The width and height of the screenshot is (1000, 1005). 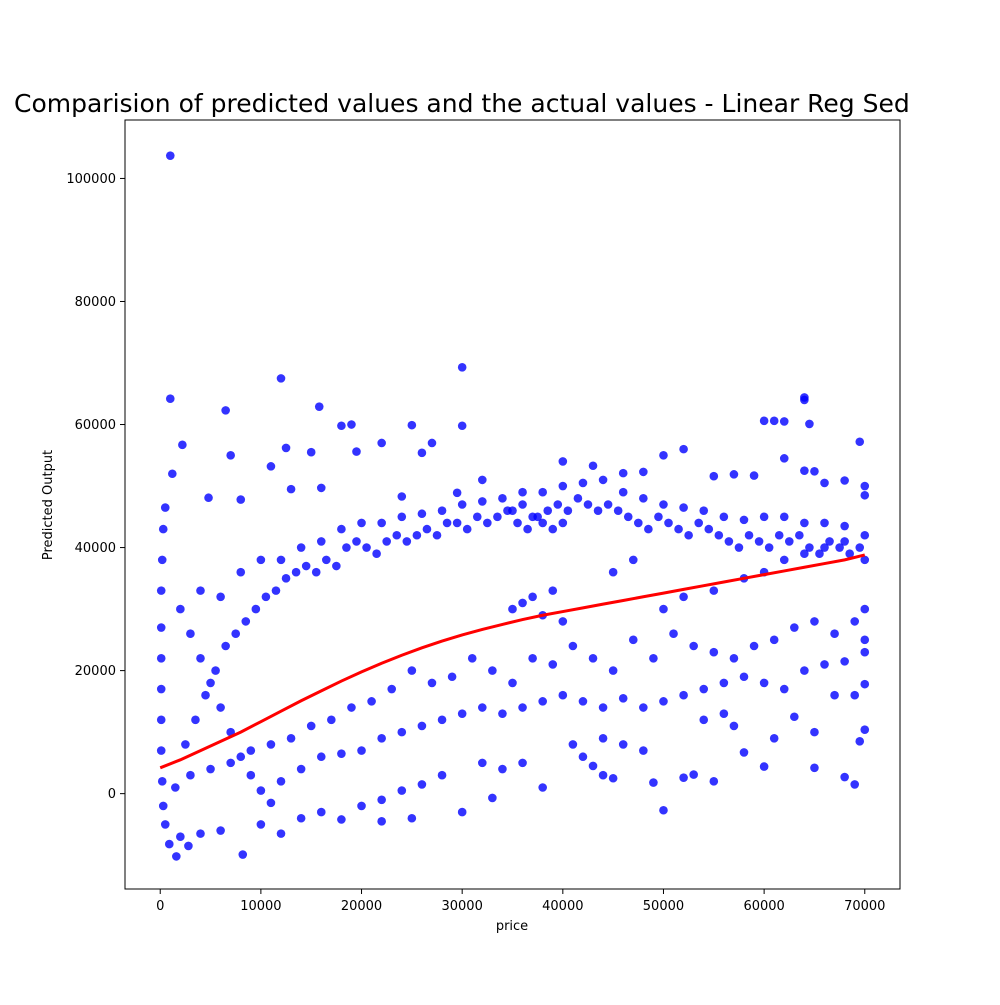 I want to click on y-tick-label: 40000, so click(x=95, y=548).